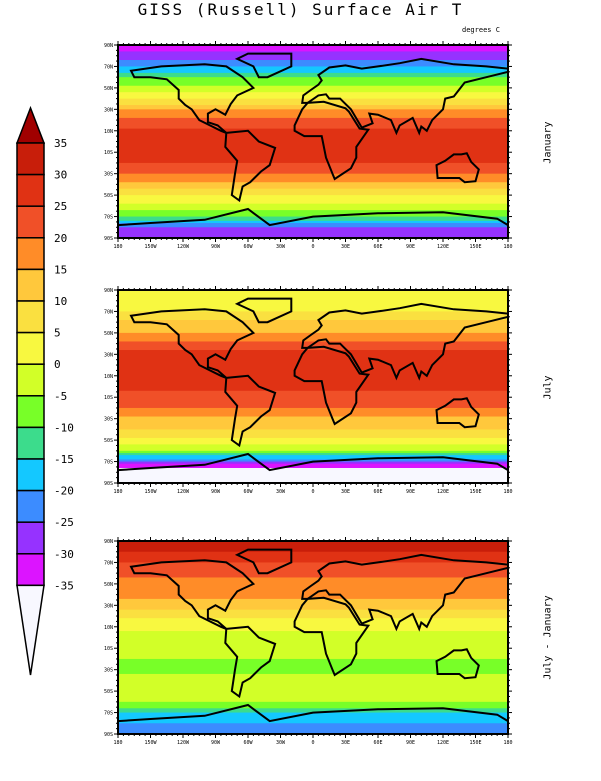 This screenshot has height=781, width=601. What do you see at coordinates (60, 206) in the screenshot?
I see `colorbar-level-label: 25` at bounding box center [60, 206].